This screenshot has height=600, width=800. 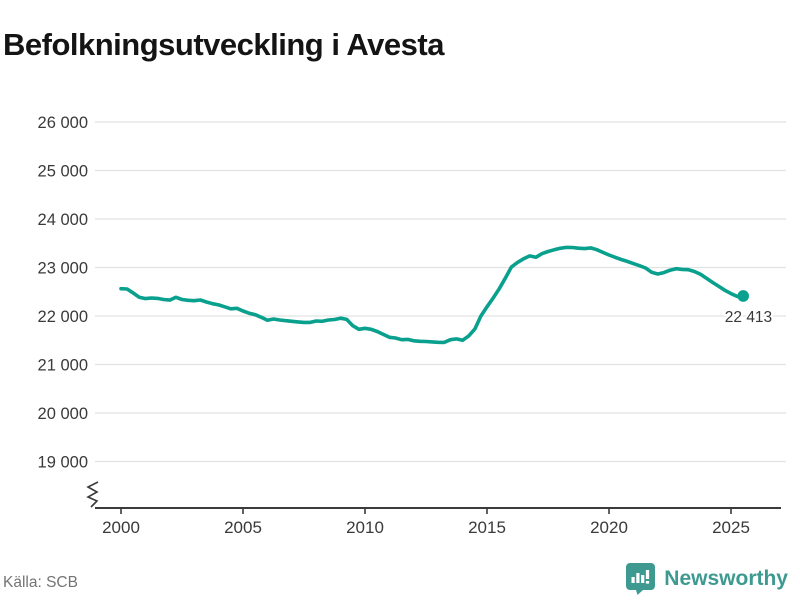 I want to click on y-tick-label: 22 000, so click(x=63, y=317).